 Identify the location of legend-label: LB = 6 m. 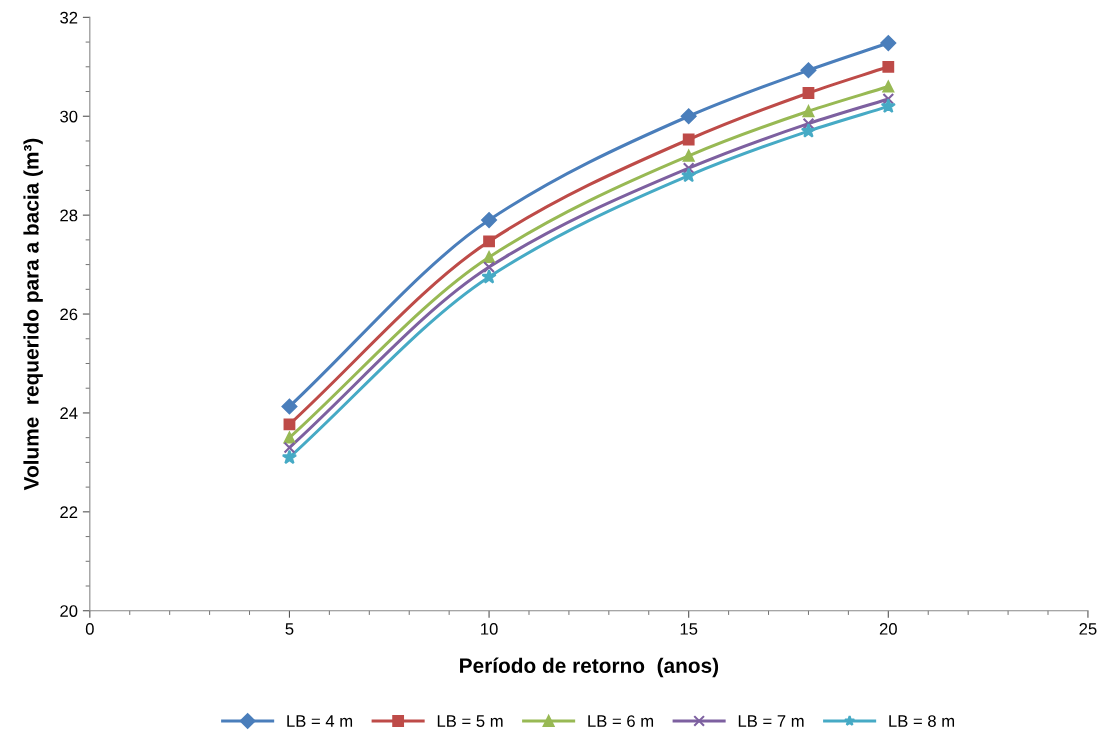
(621, 721).